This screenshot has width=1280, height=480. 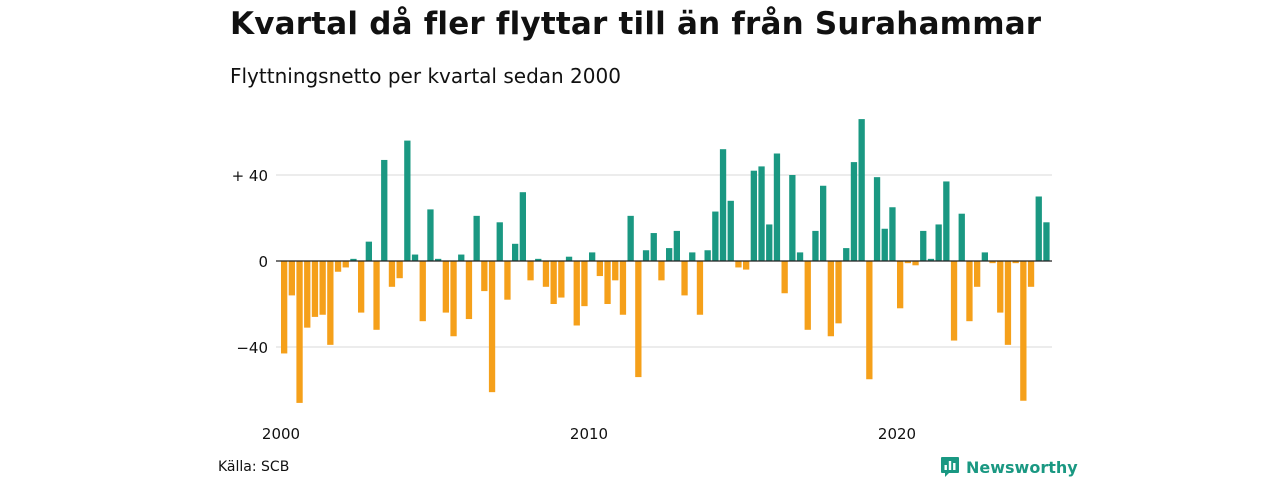 What do you see at coordinates (425, 76) in the screenshot?
I see `chart-subtitle: Flyttningsnetto per kvartal sedan 2000` at bounding box center [425, 76].